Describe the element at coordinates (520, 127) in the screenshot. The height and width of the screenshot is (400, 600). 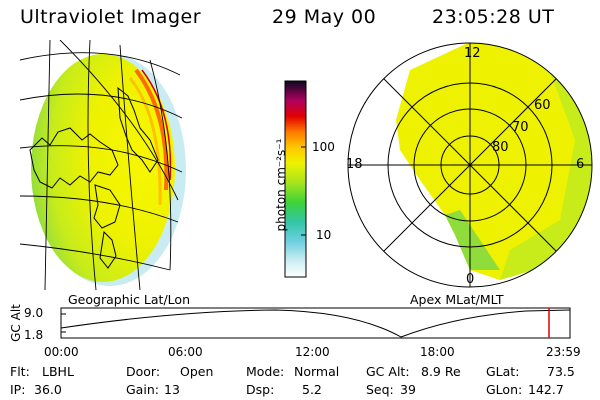
I see `lat-ring-label-70: 70` at that location.